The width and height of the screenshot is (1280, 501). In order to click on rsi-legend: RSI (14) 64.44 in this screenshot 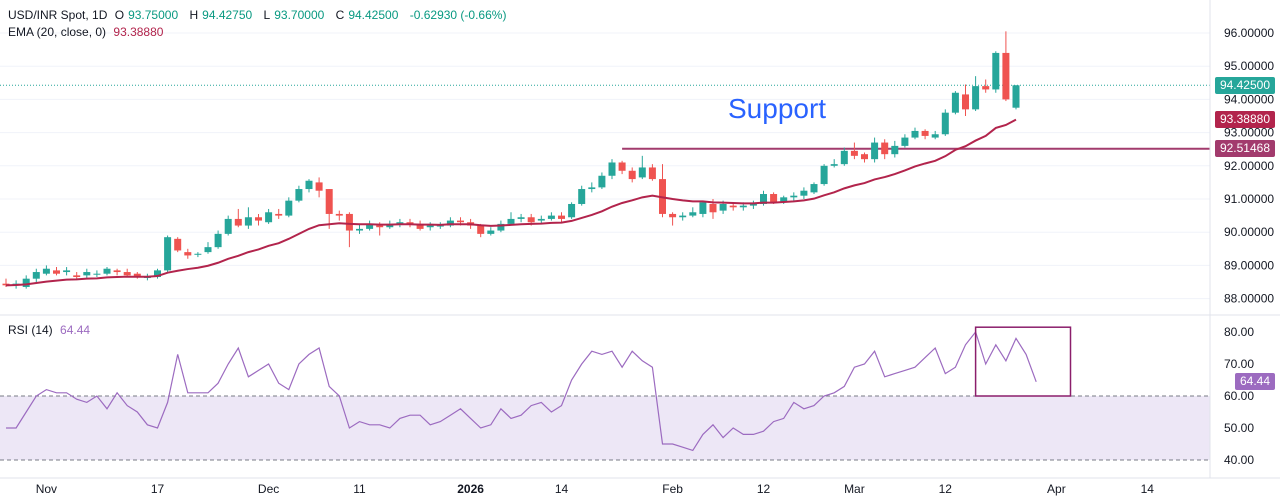, I will do `click(51, 330)`.